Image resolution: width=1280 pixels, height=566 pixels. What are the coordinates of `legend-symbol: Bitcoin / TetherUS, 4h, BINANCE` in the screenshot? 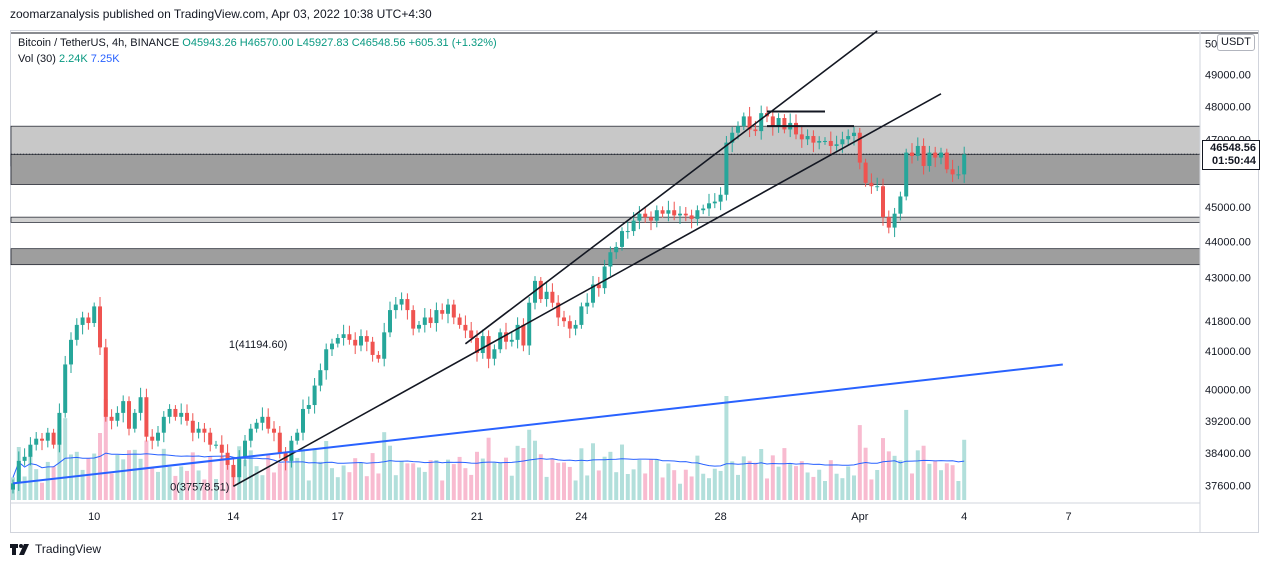 It's located at (99, 43).